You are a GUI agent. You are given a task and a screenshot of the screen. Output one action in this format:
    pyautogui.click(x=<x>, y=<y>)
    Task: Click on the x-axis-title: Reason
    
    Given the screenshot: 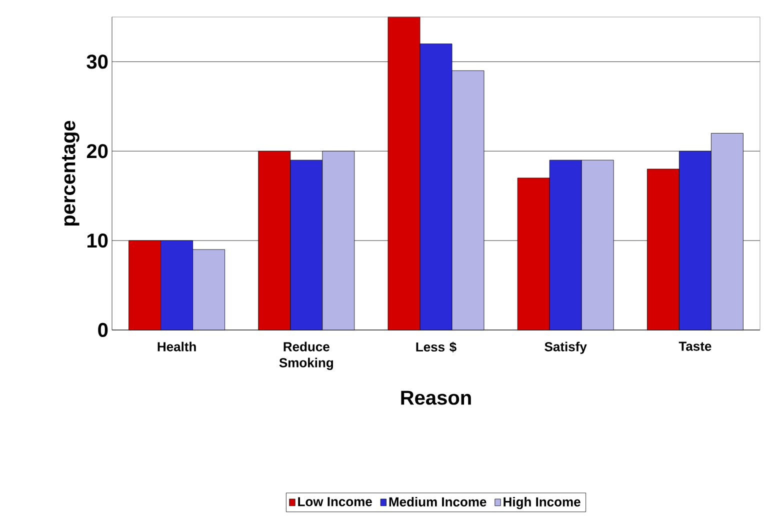 What is the action you would take?
    pyautogui.click(x=436, y=397)
    